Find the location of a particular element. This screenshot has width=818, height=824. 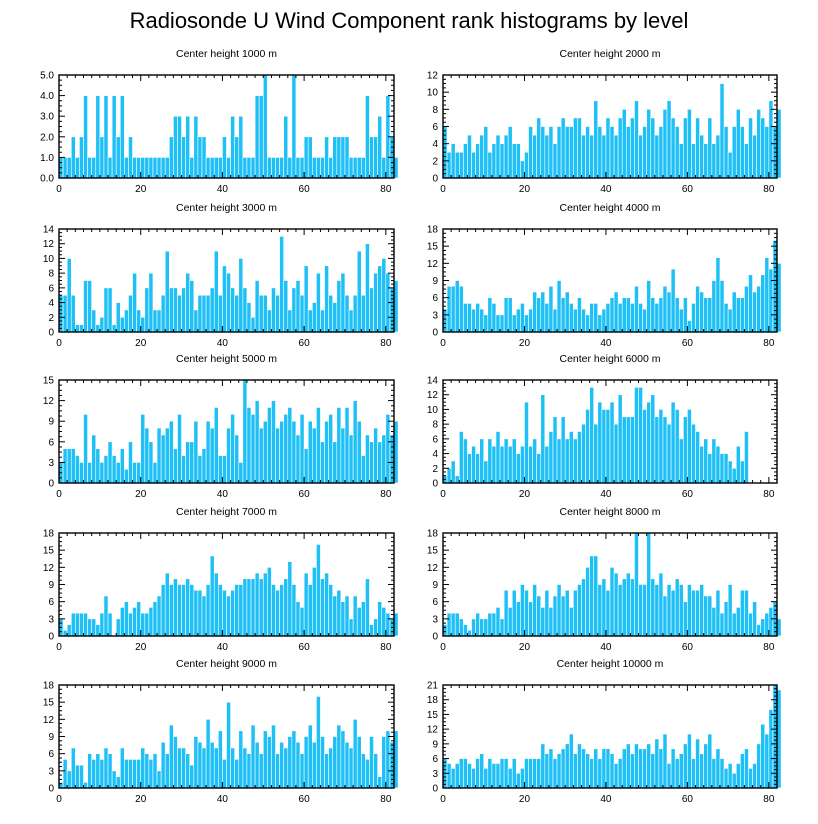

y-tick-label: 4 is located at coordinates (51, 303).